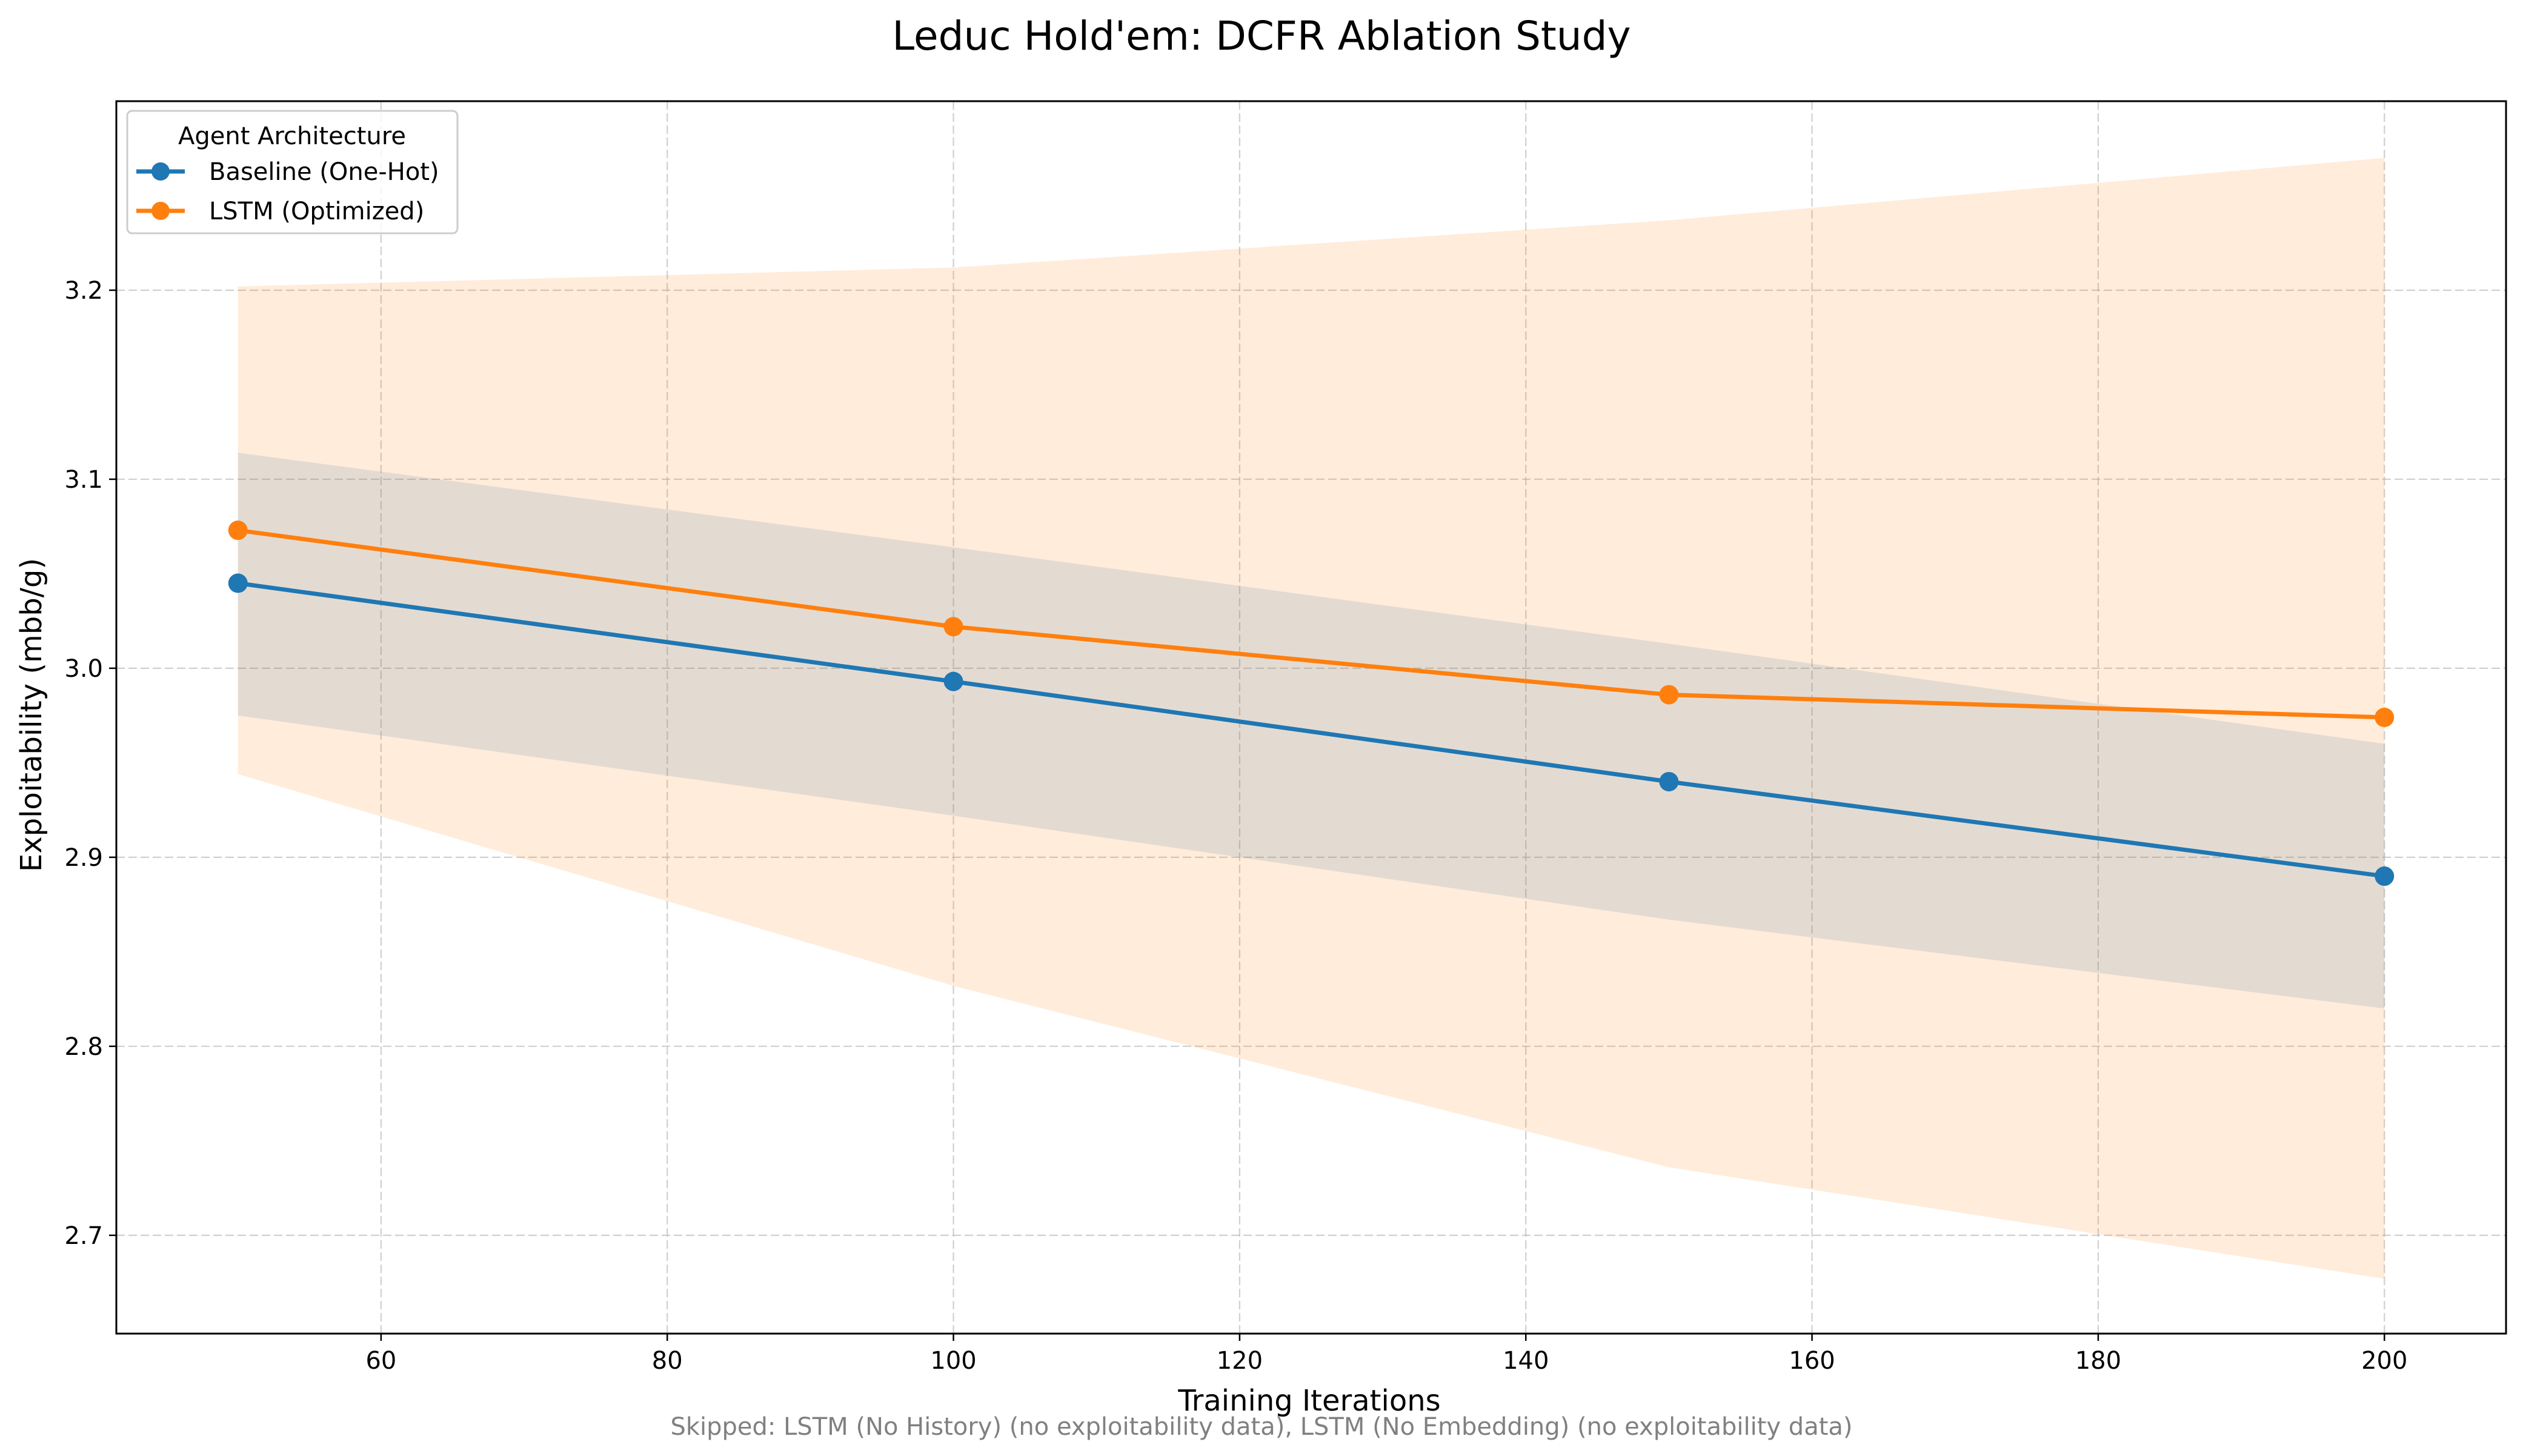  I want to click on x-tick-label: 180, so click(2098, 1361).